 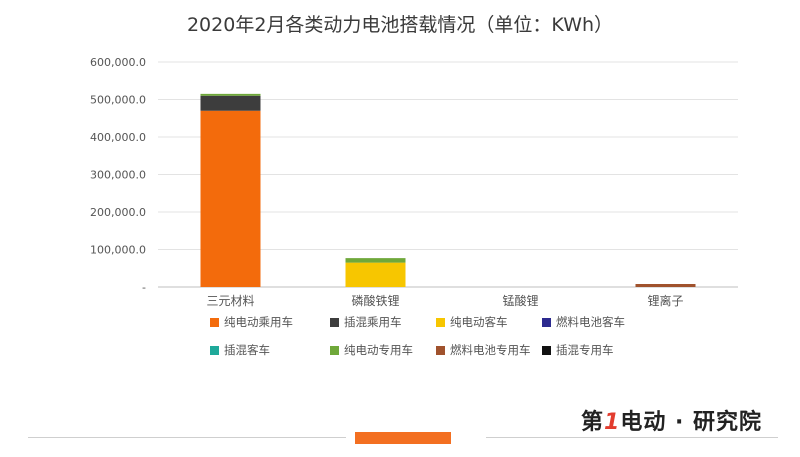 What do you see at coordinates (520, 300) in the screenshot?
I see `x-category-label: 锰酸锂` at bounding box center [520, 300].